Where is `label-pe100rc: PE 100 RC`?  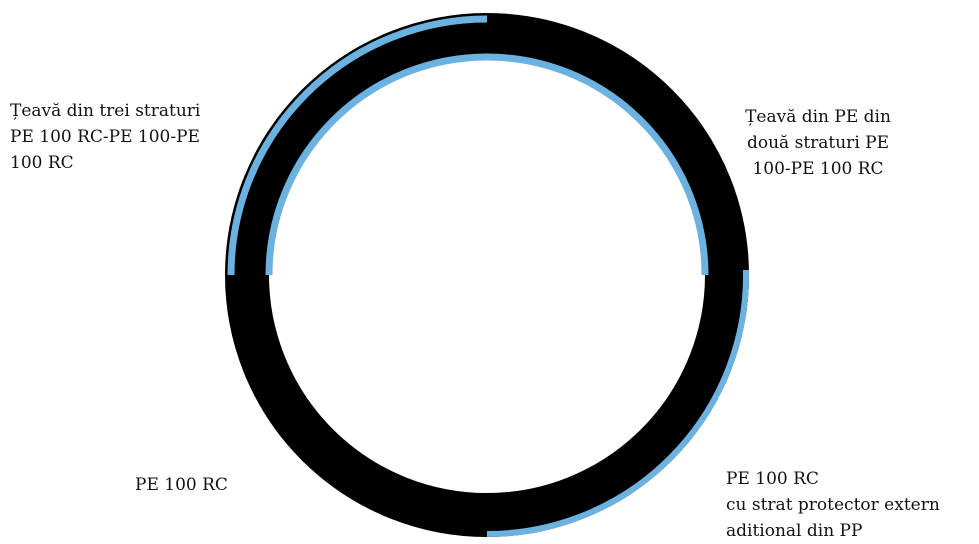 label-pe100rc: PE 100 RC is located at coordinates (181, 485).